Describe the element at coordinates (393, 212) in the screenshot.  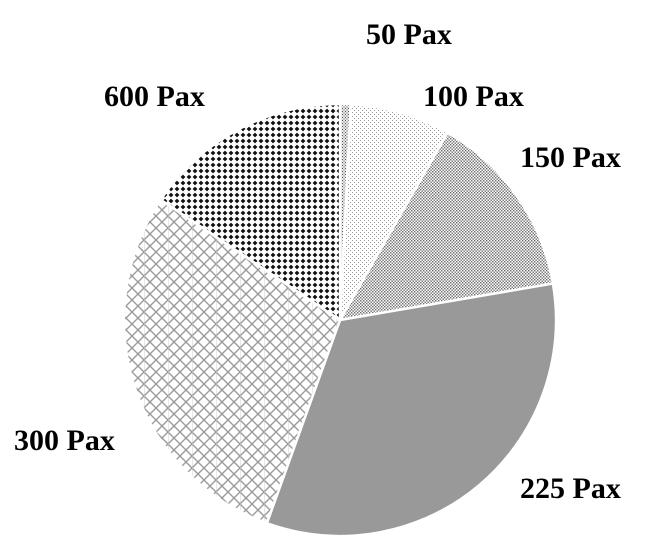
I see `pie-slice-100-pax` at that location.